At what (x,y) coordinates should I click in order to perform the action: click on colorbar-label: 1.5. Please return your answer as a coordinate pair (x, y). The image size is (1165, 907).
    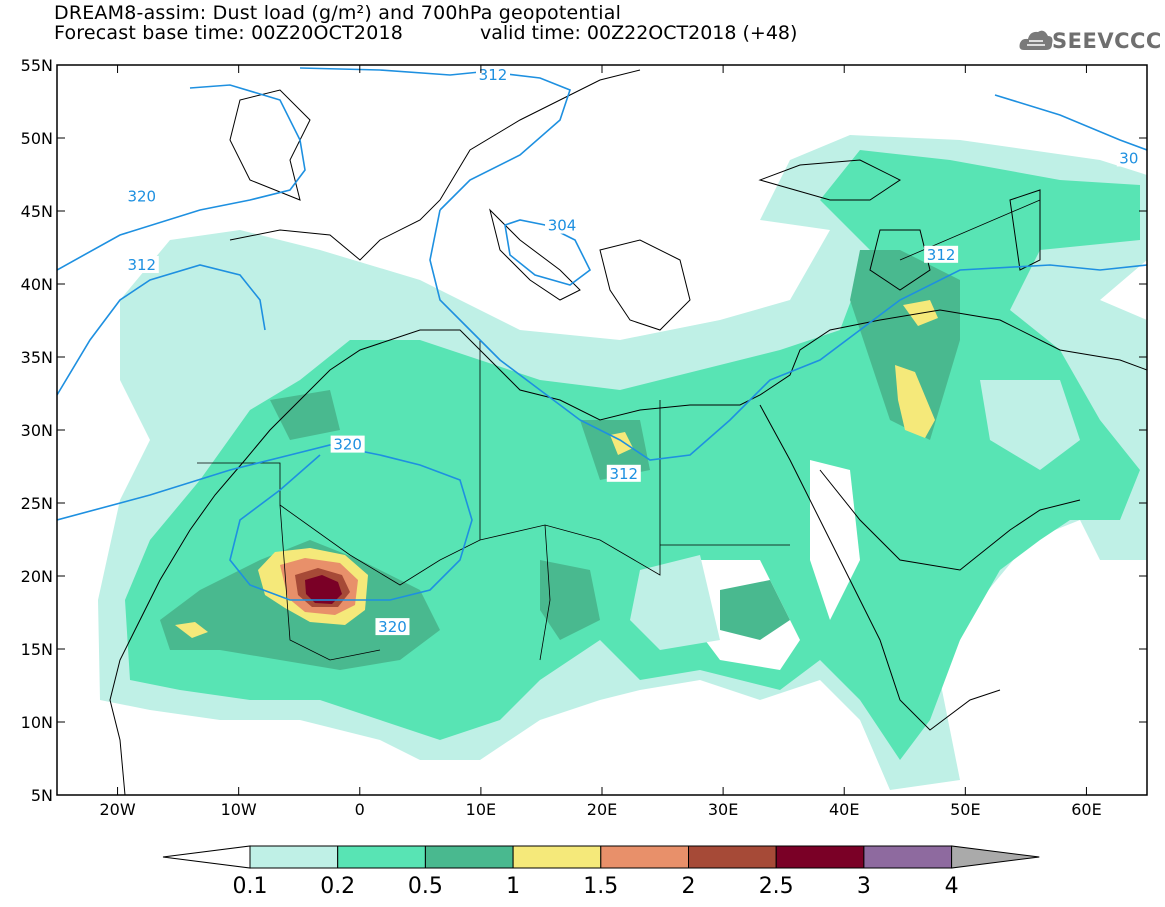
    Looking at the image, I should click on (600, 886).